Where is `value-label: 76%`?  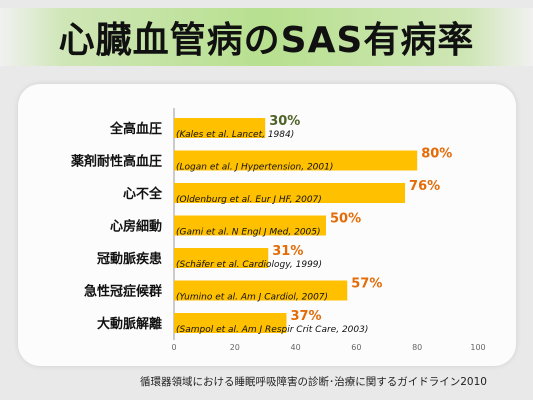 value-label: 76% is located at coordinates (424, 186).